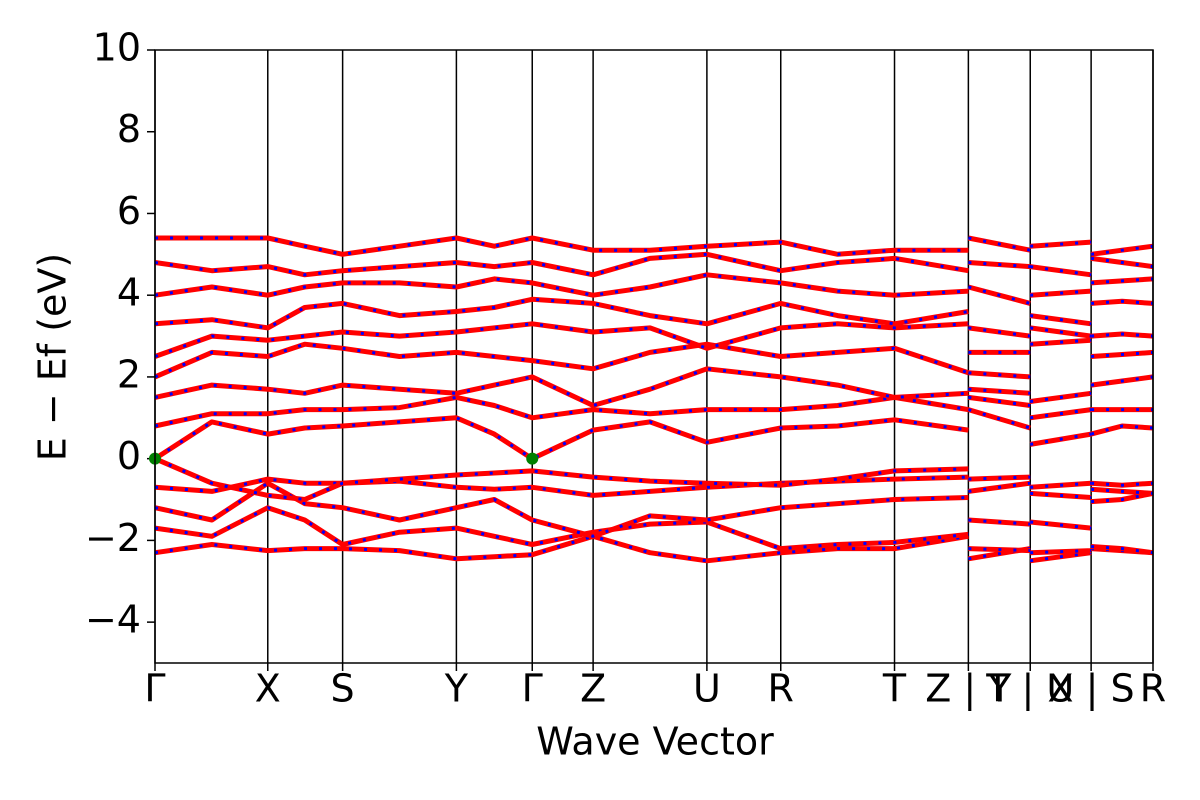 Image resolution: width=1200 pixels, height=800 pixels. Describe the element at coordinates (1029, 689) in the screenshot. I see `x-tick-label: T | U` at that location.